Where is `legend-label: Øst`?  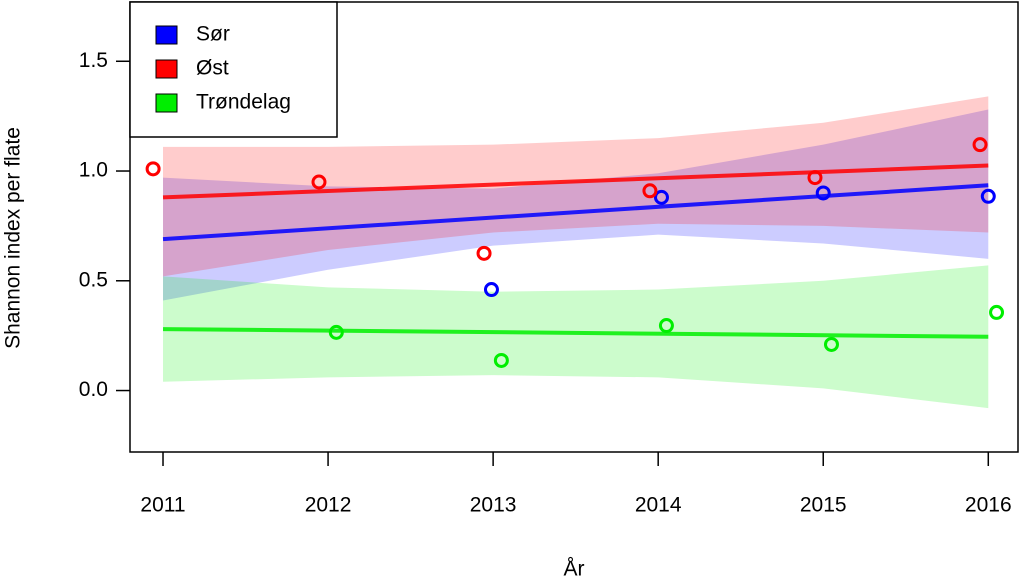 legend-label: Øst is located at coordinates (212, 68).